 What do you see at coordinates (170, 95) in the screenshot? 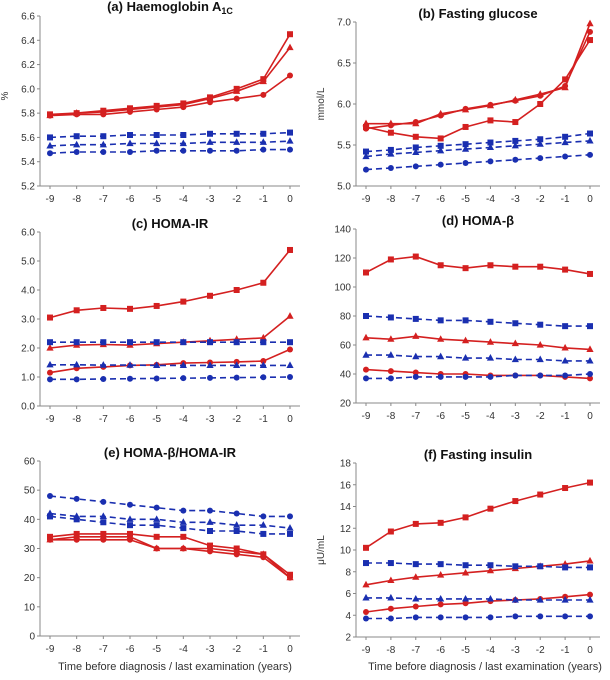
I see `series-red-circle` at bounding box center [170, 95].